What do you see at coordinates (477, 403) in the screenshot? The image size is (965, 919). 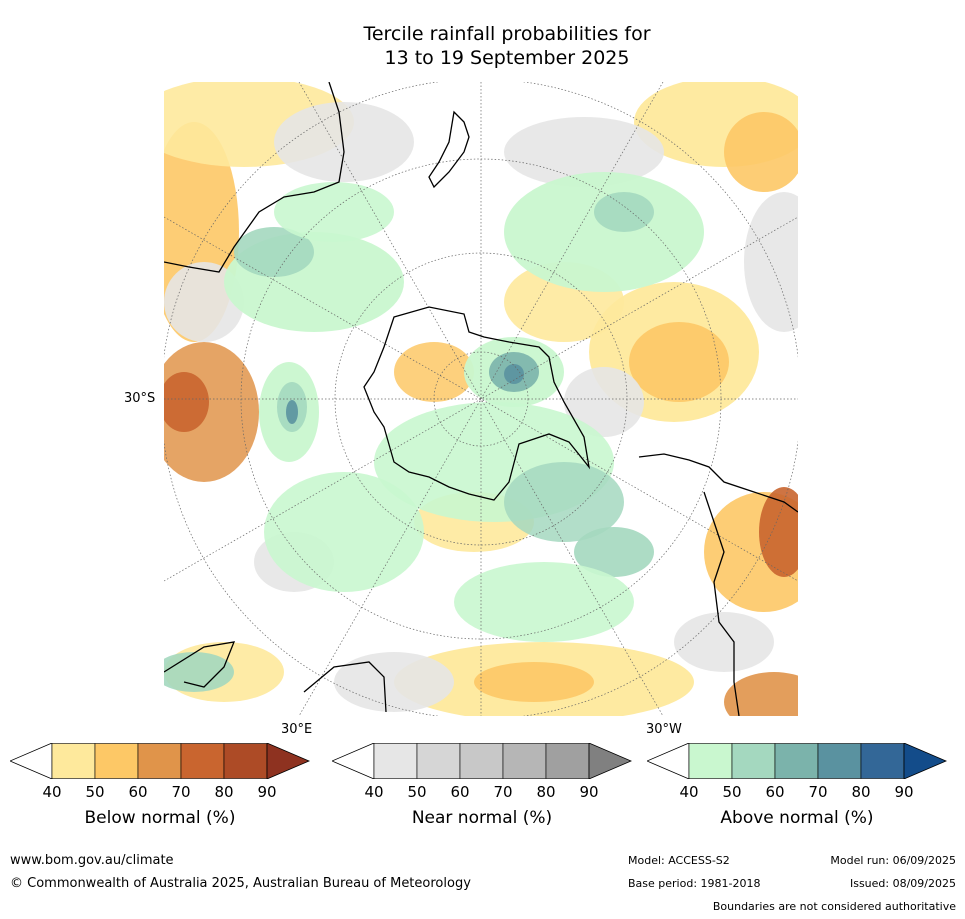 I see `antarctica-coast` at bounding box center [477, 403].